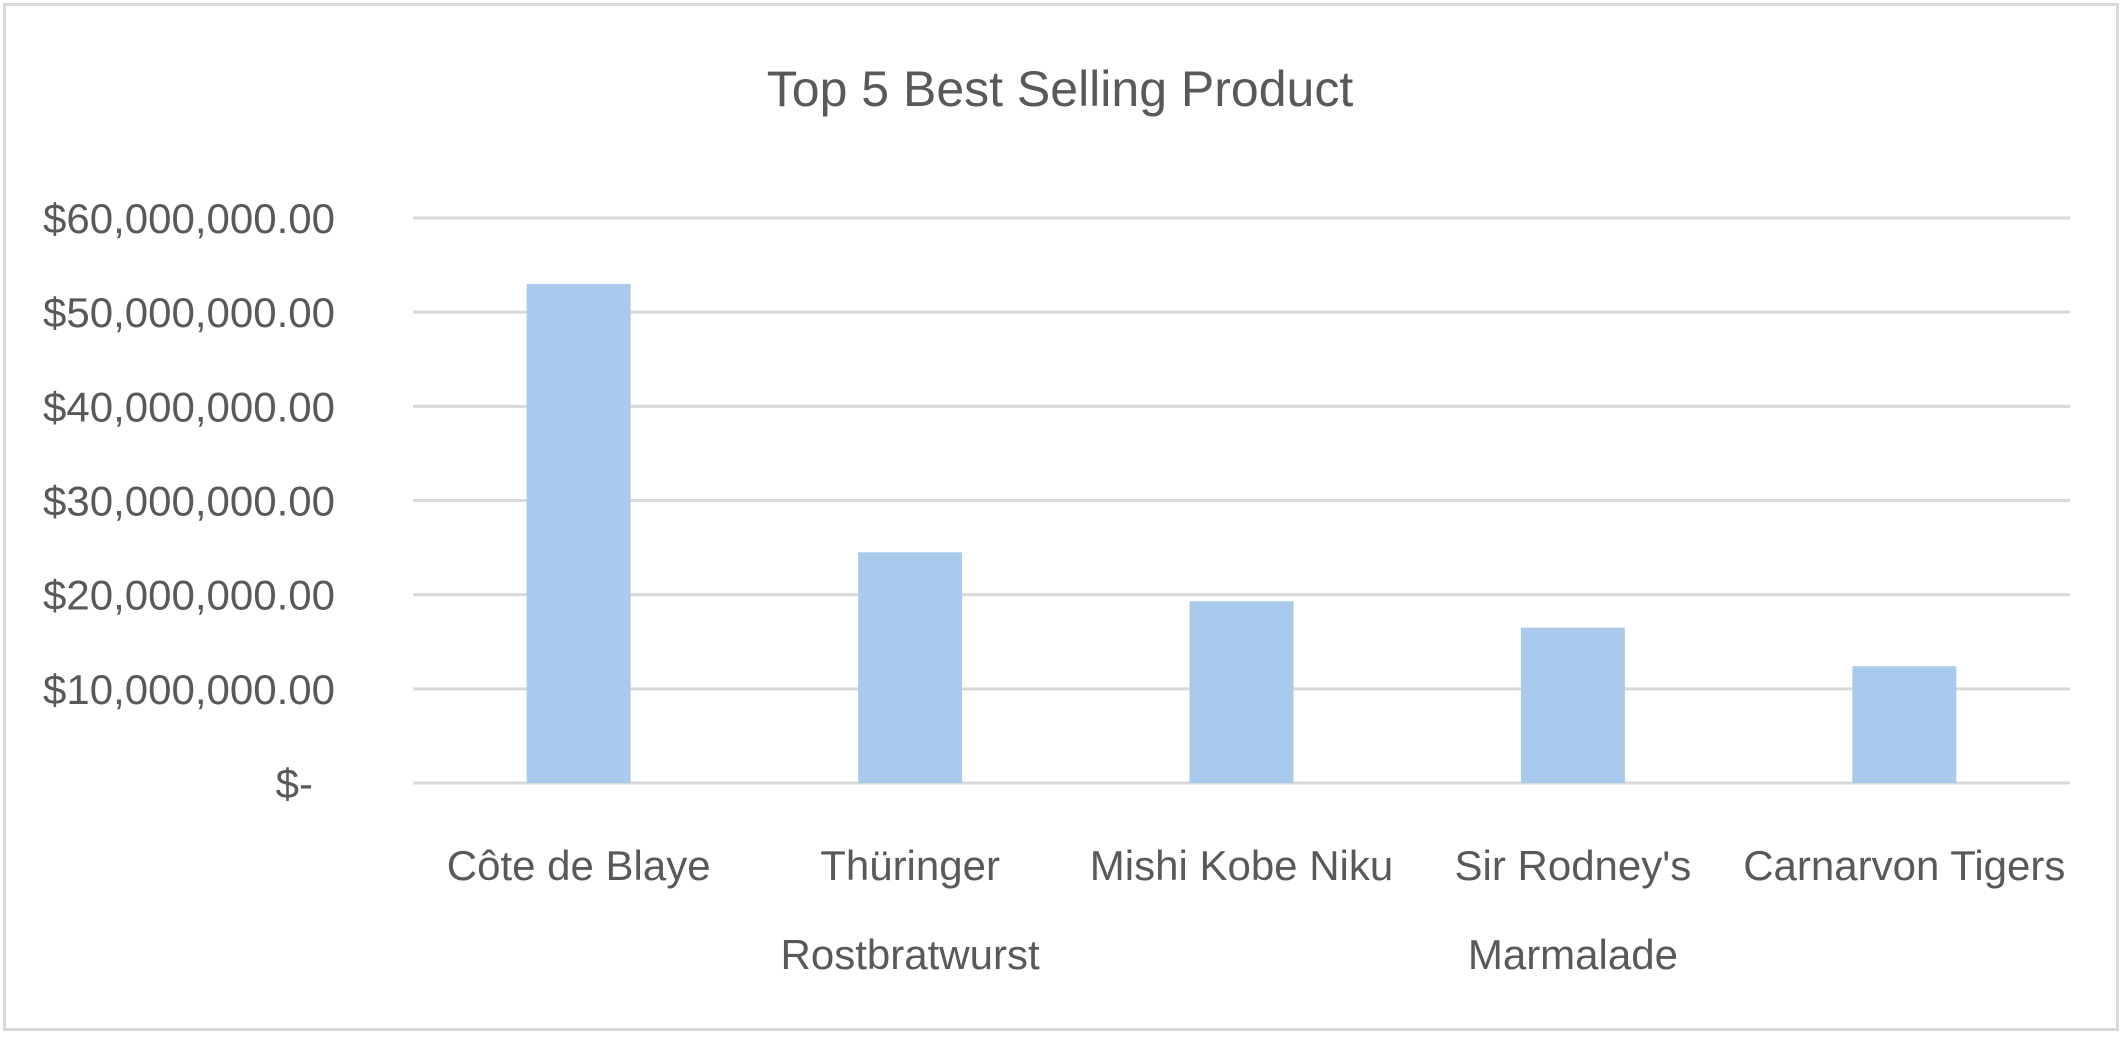 Image resolution: width=2126 pixels, height=1040 pixels. What do you see at coordinates (910, 865) in the screenshot?
I see `x-tick-label: Thüringer` at bounding box center [910, 865].